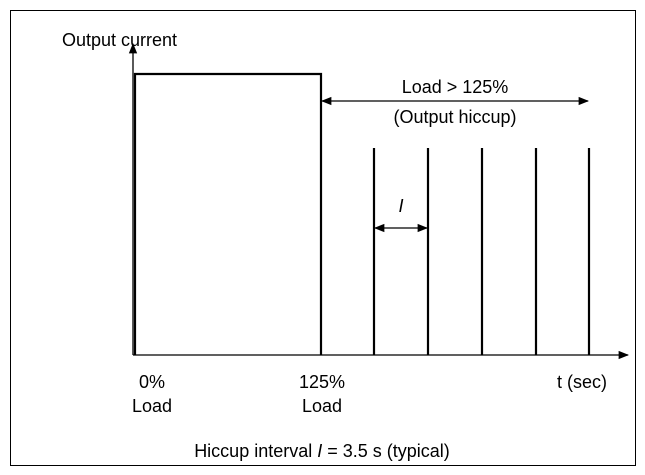 Image resolution: width=645 pixels, height=475 pixels. Describe the element at coordinates (454, 117) in the screenshot. I see `region-label: (Output hiccup)` at that location.